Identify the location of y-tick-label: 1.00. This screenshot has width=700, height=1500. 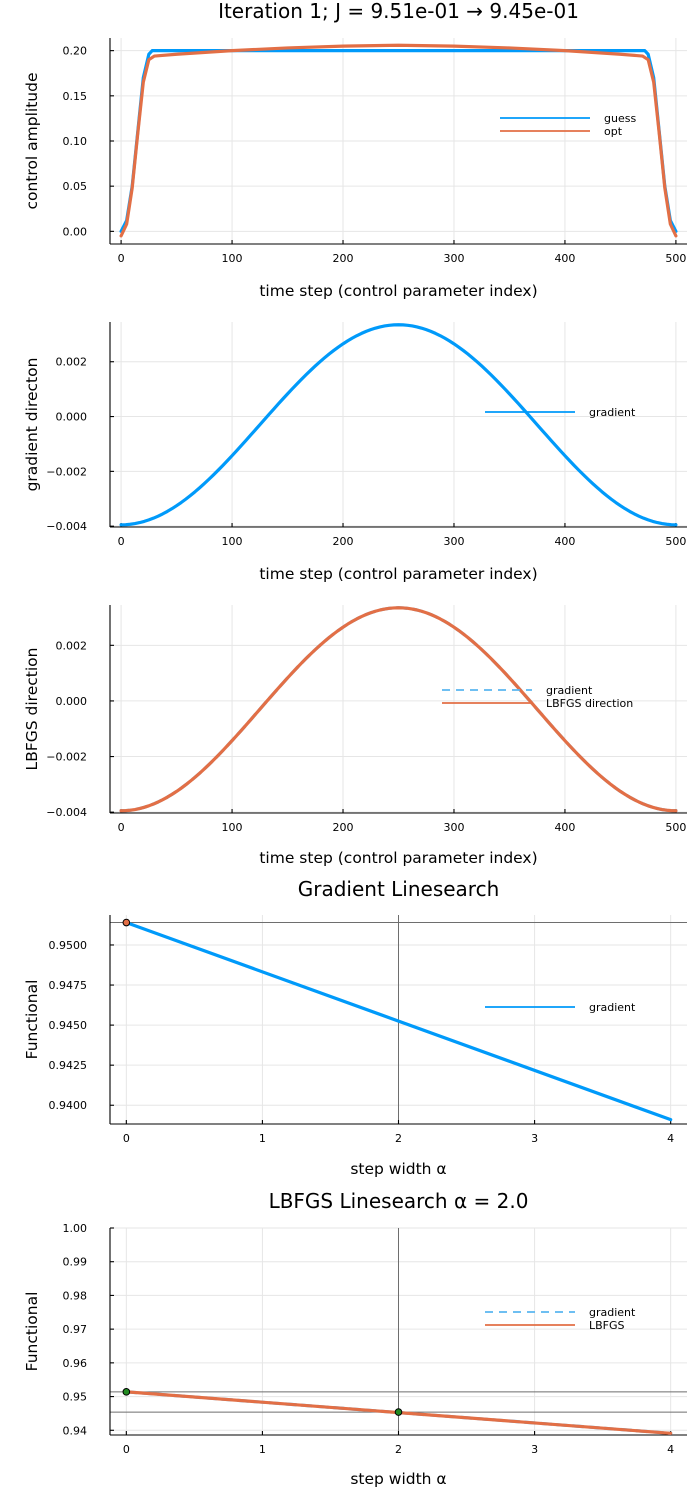
(75, 1228).